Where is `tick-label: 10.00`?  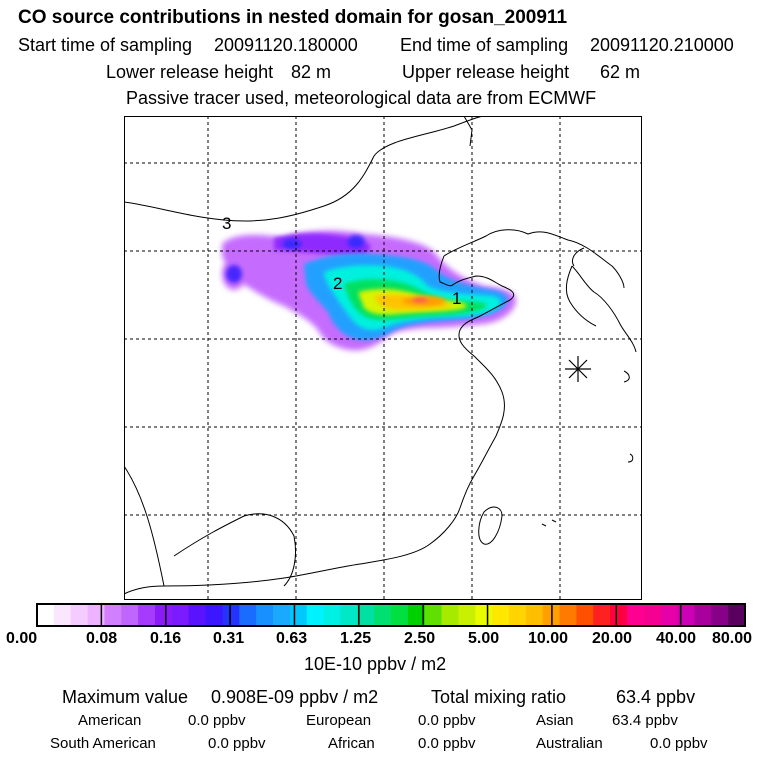
tick-label: 10.00 is located at coordinates (548, 638).